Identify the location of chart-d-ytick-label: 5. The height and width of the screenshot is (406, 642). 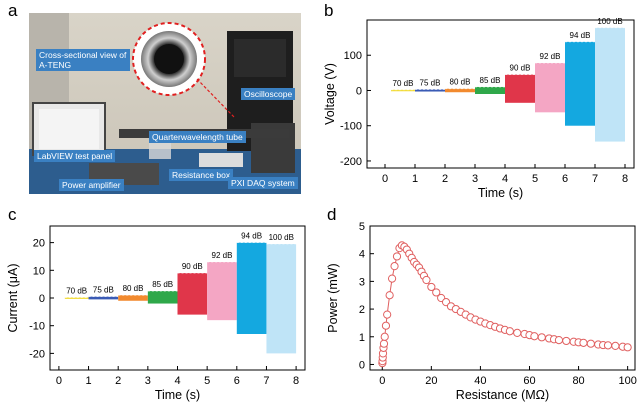
(362, 227).